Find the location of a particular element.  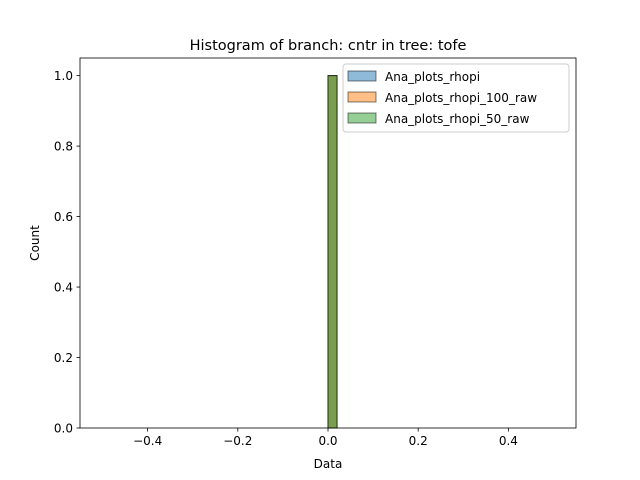

legend-label: Ana_plots_rhopi_100_raw is located at coordinates (461, 98).